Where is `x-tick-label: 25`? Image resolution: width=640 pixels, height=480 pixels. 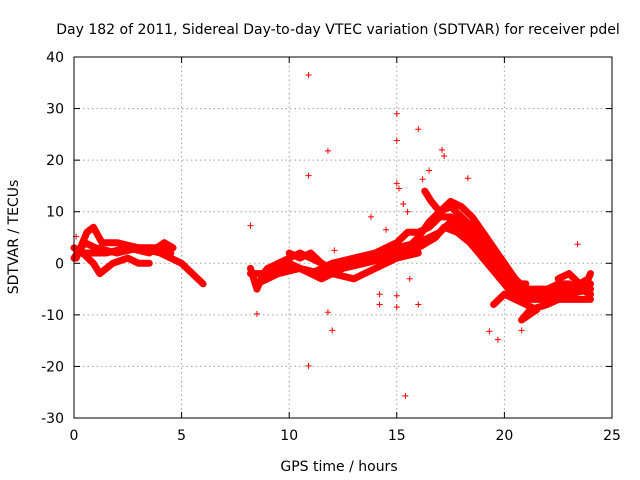
x-tick-label: 25 is located at coordinates (612, 436).